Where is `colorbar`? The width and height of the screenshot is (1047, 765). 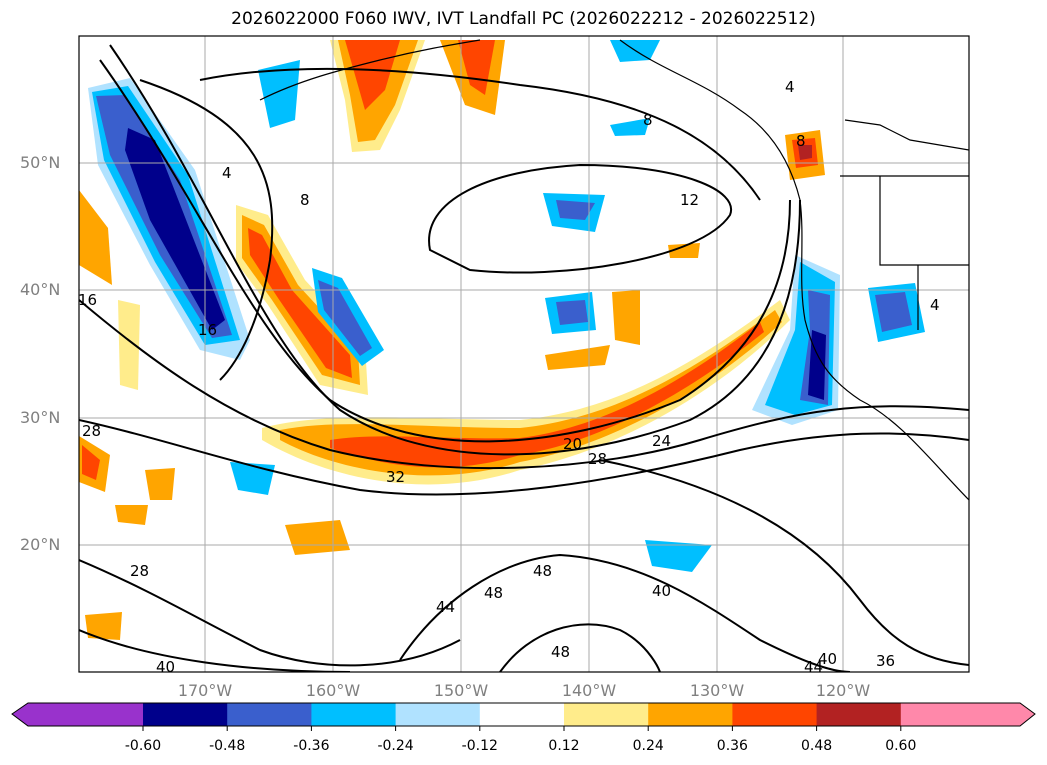 colorbar is located at coordinates (523, 716).